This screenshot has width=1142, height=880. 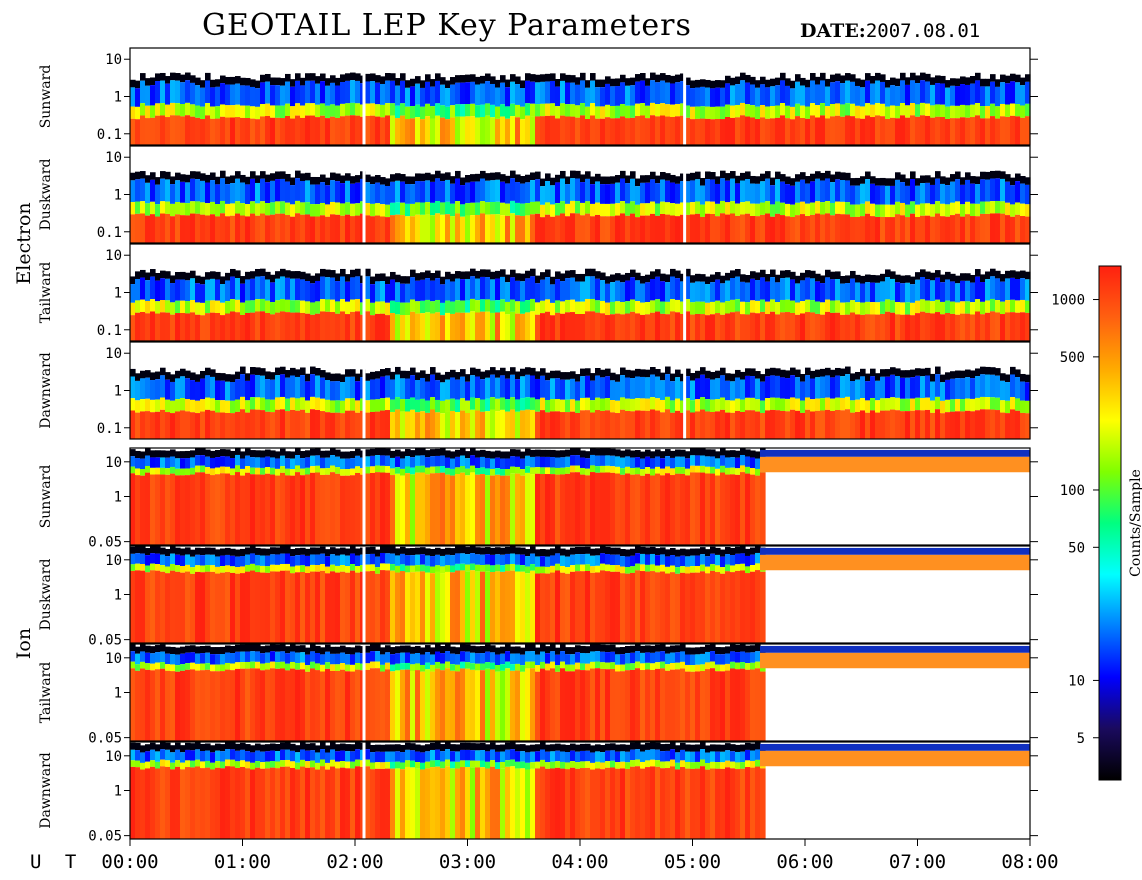 What do you see at coordinates (113, 256) in the screenshot?
I see `y-tick-label: 10` at bounding box center [113, 256].